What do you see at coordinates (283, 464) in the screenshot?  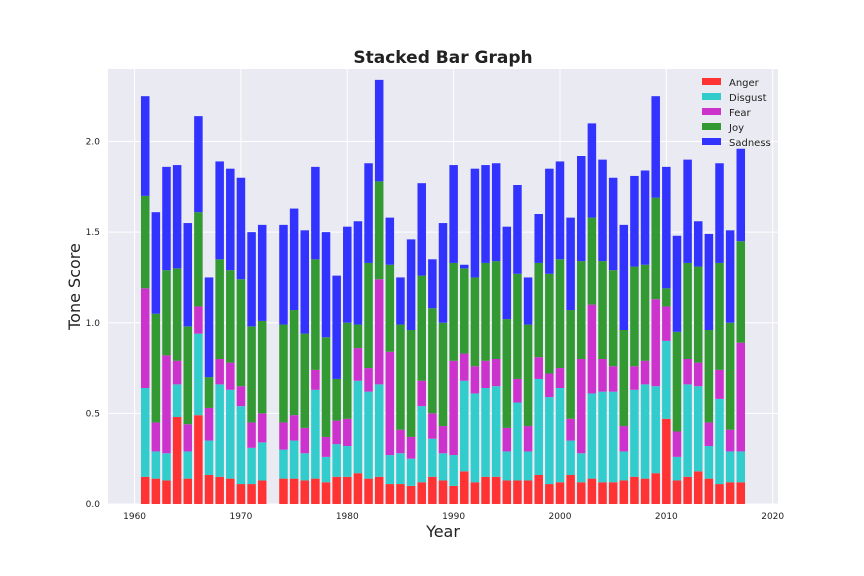 I see `bar-disgust-1974` at bounding box center [283, 464].